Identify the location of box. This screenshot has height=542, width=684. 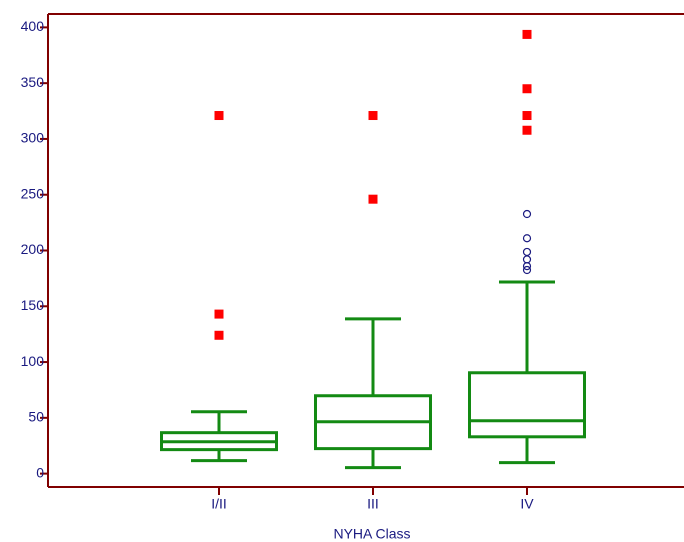
(527, 405).